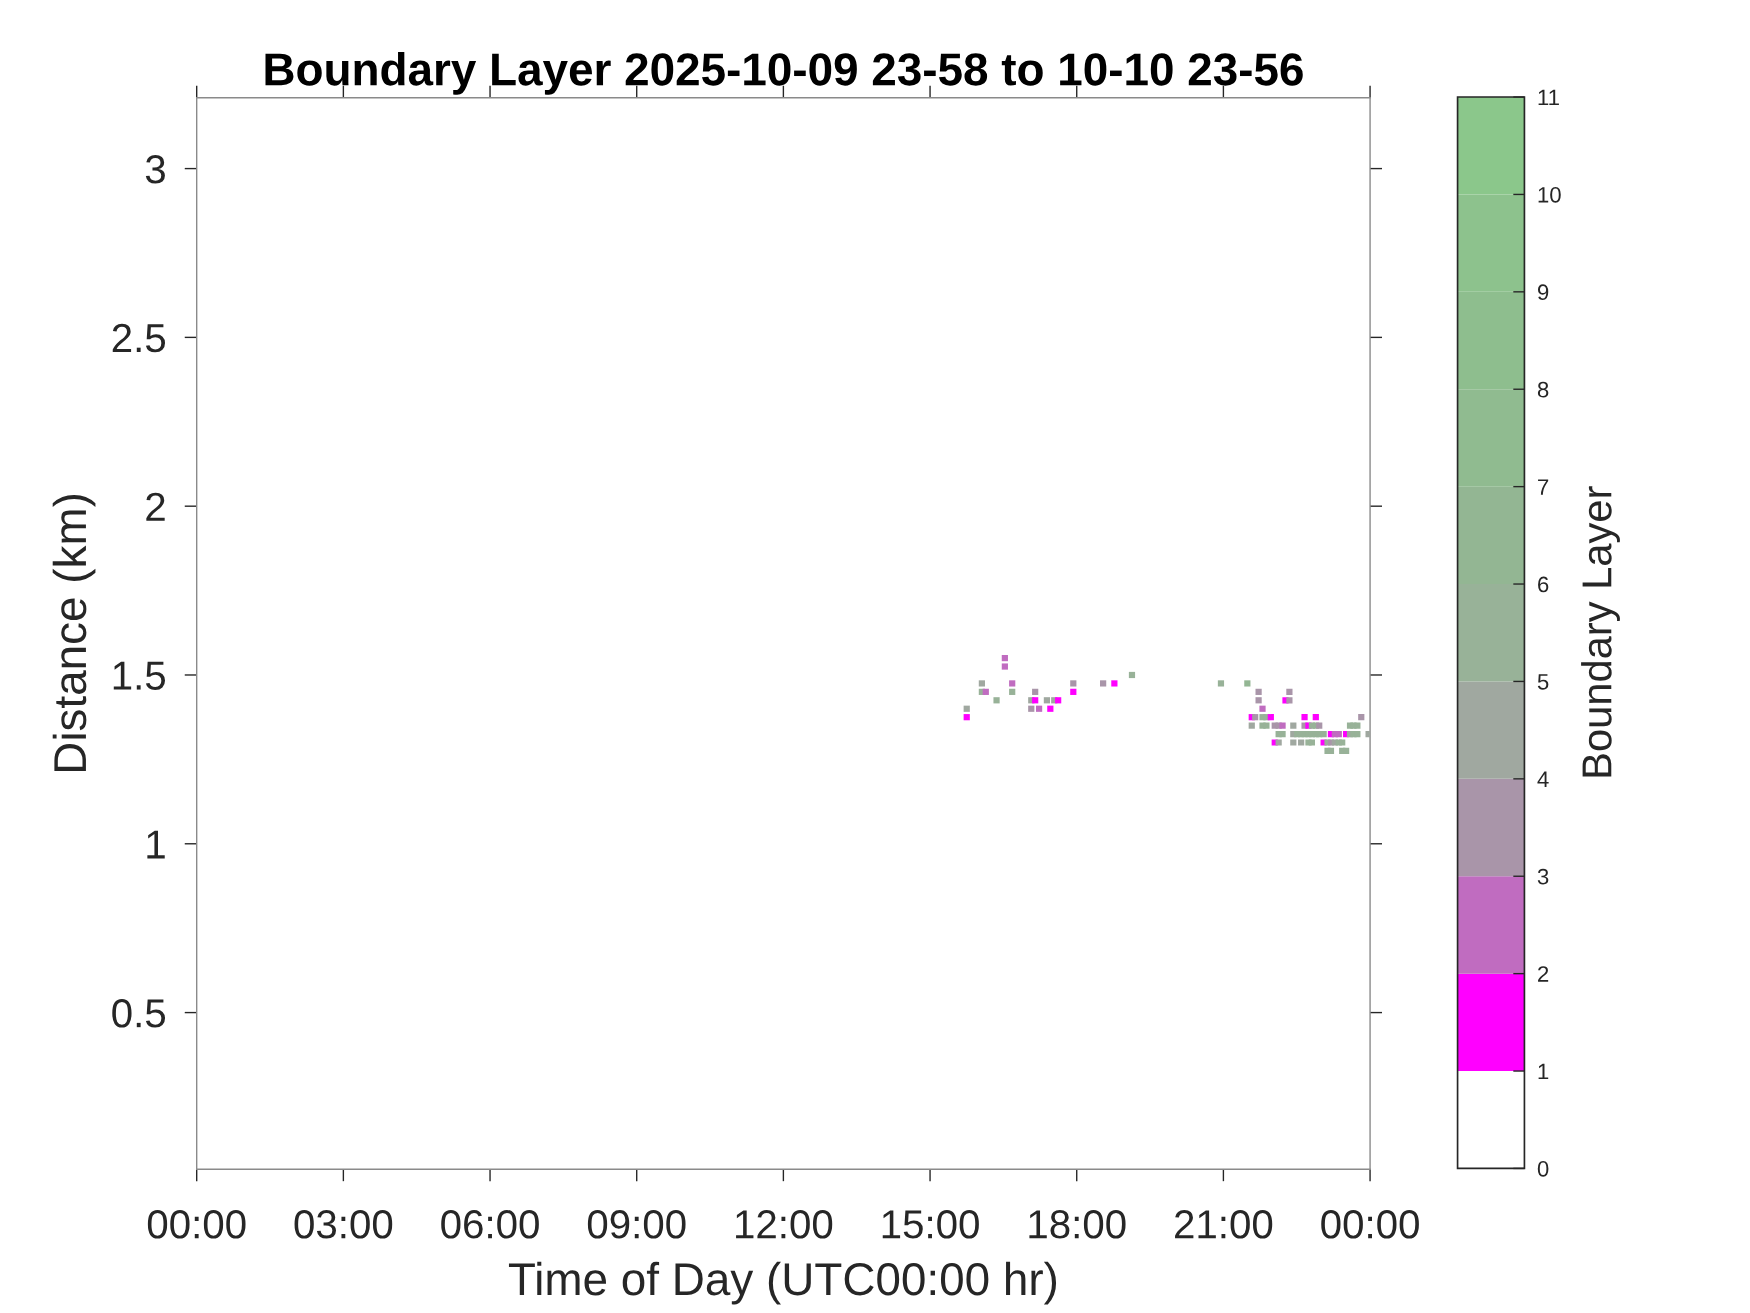 The height and width of the screenshot is (1313, 1750). I want to click on color-bar-label: 3, so click(1543, 876).